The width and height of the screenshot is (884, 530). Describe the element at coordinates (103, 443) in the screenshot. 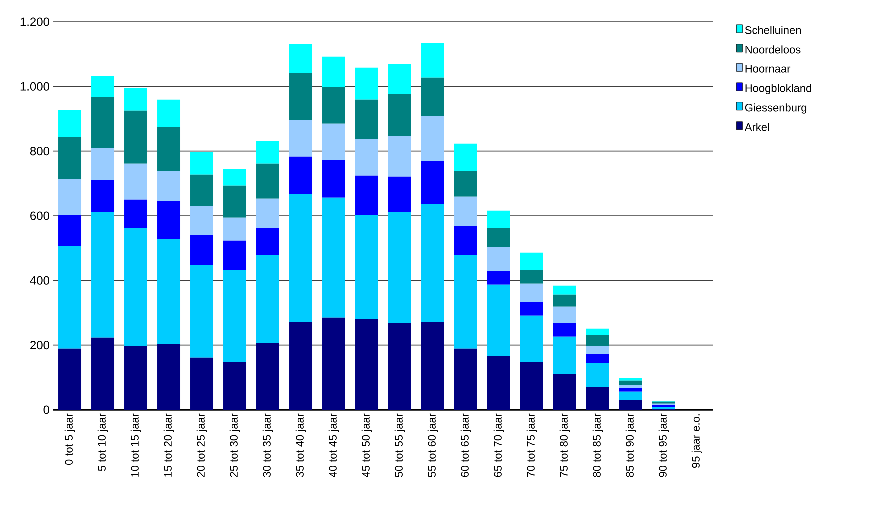

I see `x-tick-label: 5 tot 10 jaar` at that location.